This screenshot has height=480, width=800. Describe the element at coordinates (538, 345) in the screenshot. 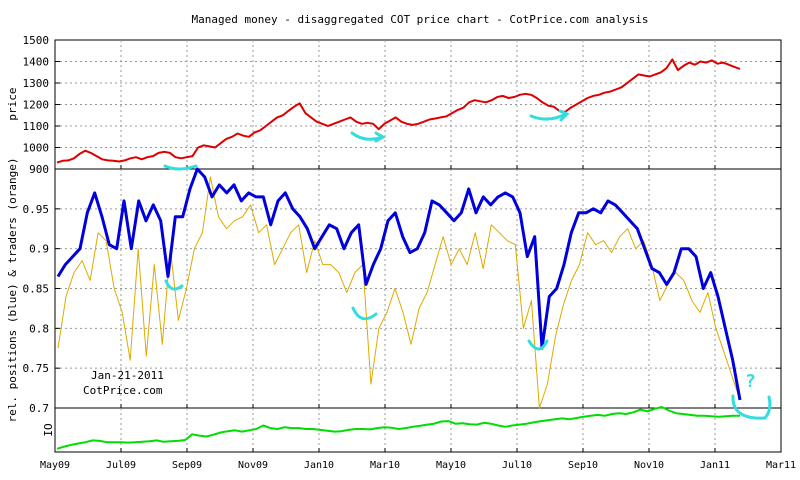

I see `marker-cot-low-jul10` at that location.